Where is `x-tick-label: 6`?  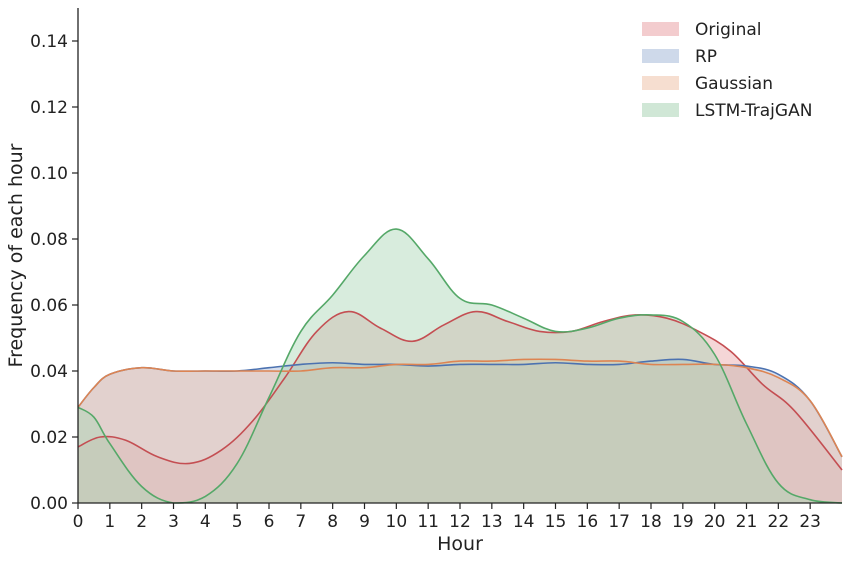 x-tick-label: 6 is located at coordinates (269, 522).